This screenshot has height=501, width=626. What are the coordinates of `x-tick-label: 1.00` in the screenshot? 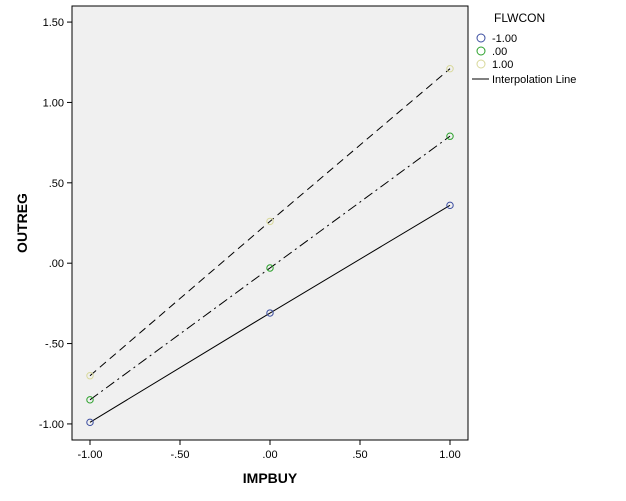 It's located at (449, 455).